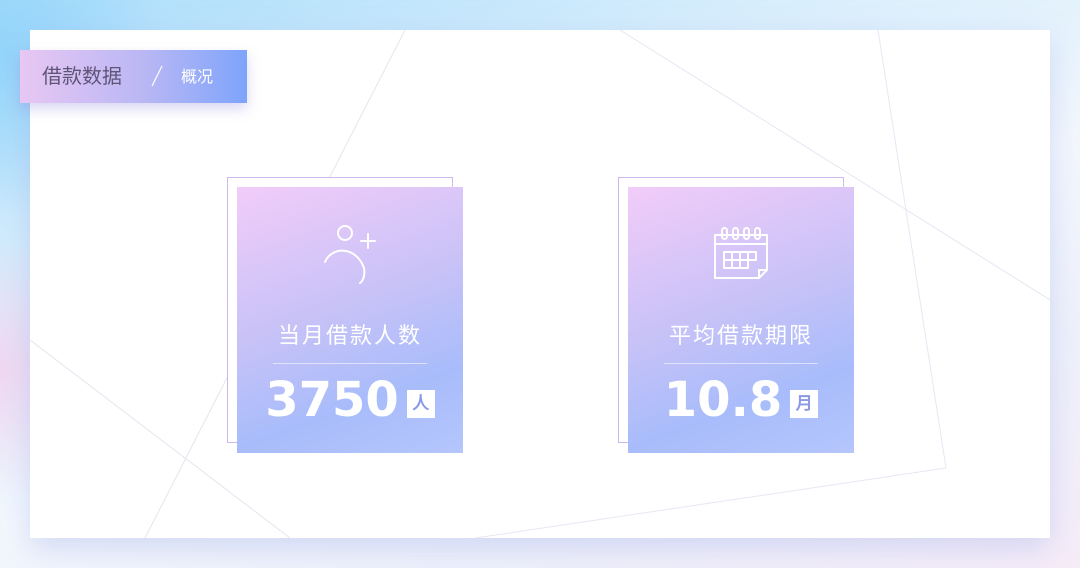  What do you see at coordinates (133, 76) in the screenshot?
I see `section-tag: 借款数据 概况` at bounding box center [133, 76].